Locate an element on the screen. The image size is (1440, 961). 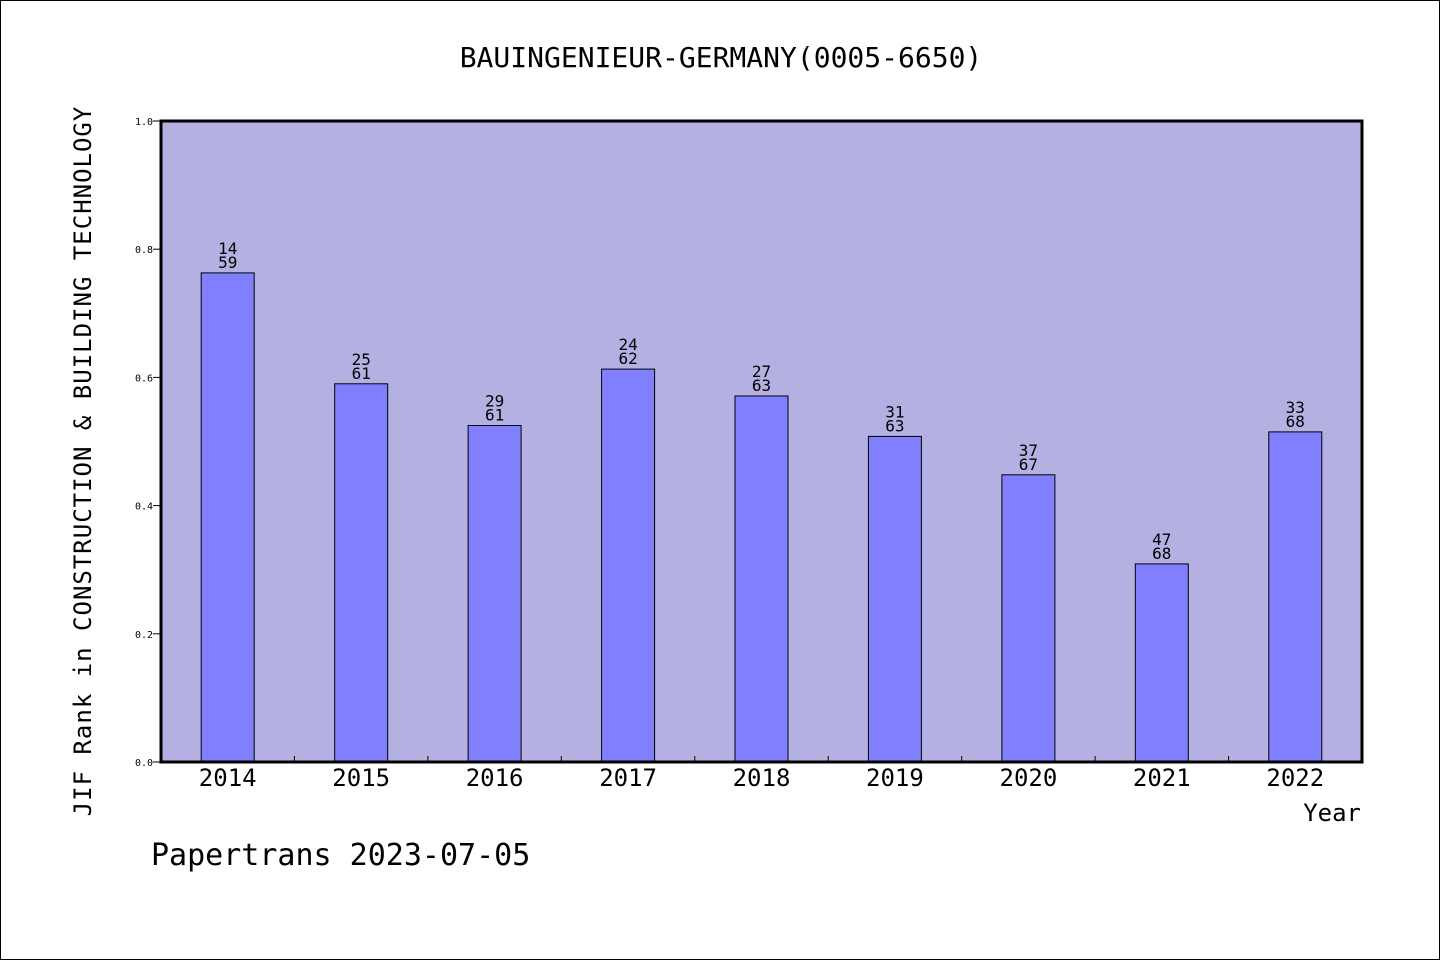
data-label-rank-2018: 27 is located at coordinates (761, 371).